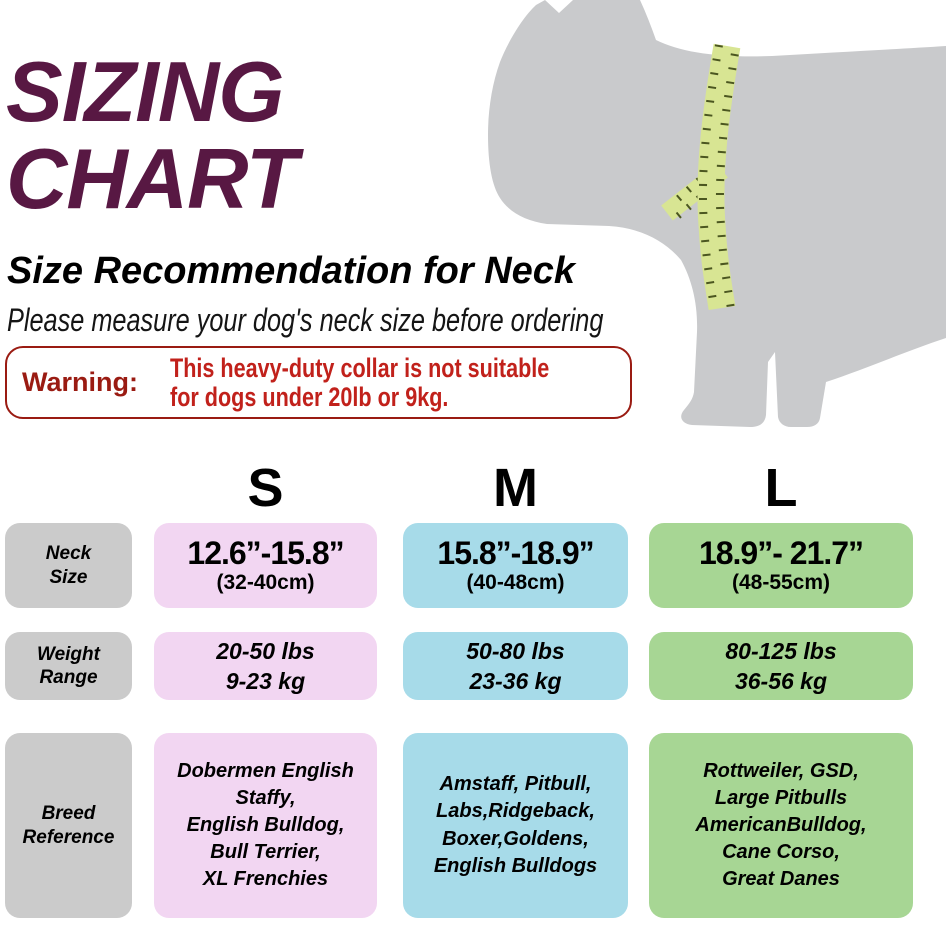  I want to click on row-label-breed-reference: Breed Reference, so click(68, 825).